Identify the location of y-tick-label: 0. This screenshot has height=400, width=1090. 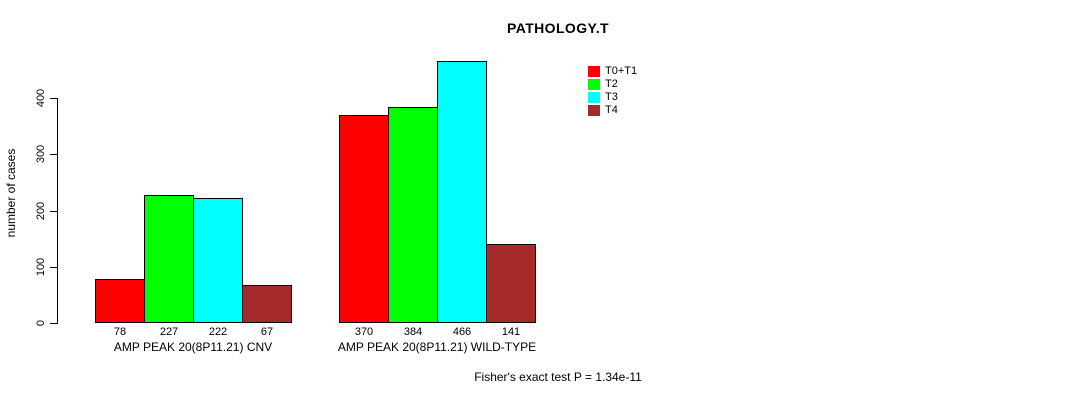
(41, 323).